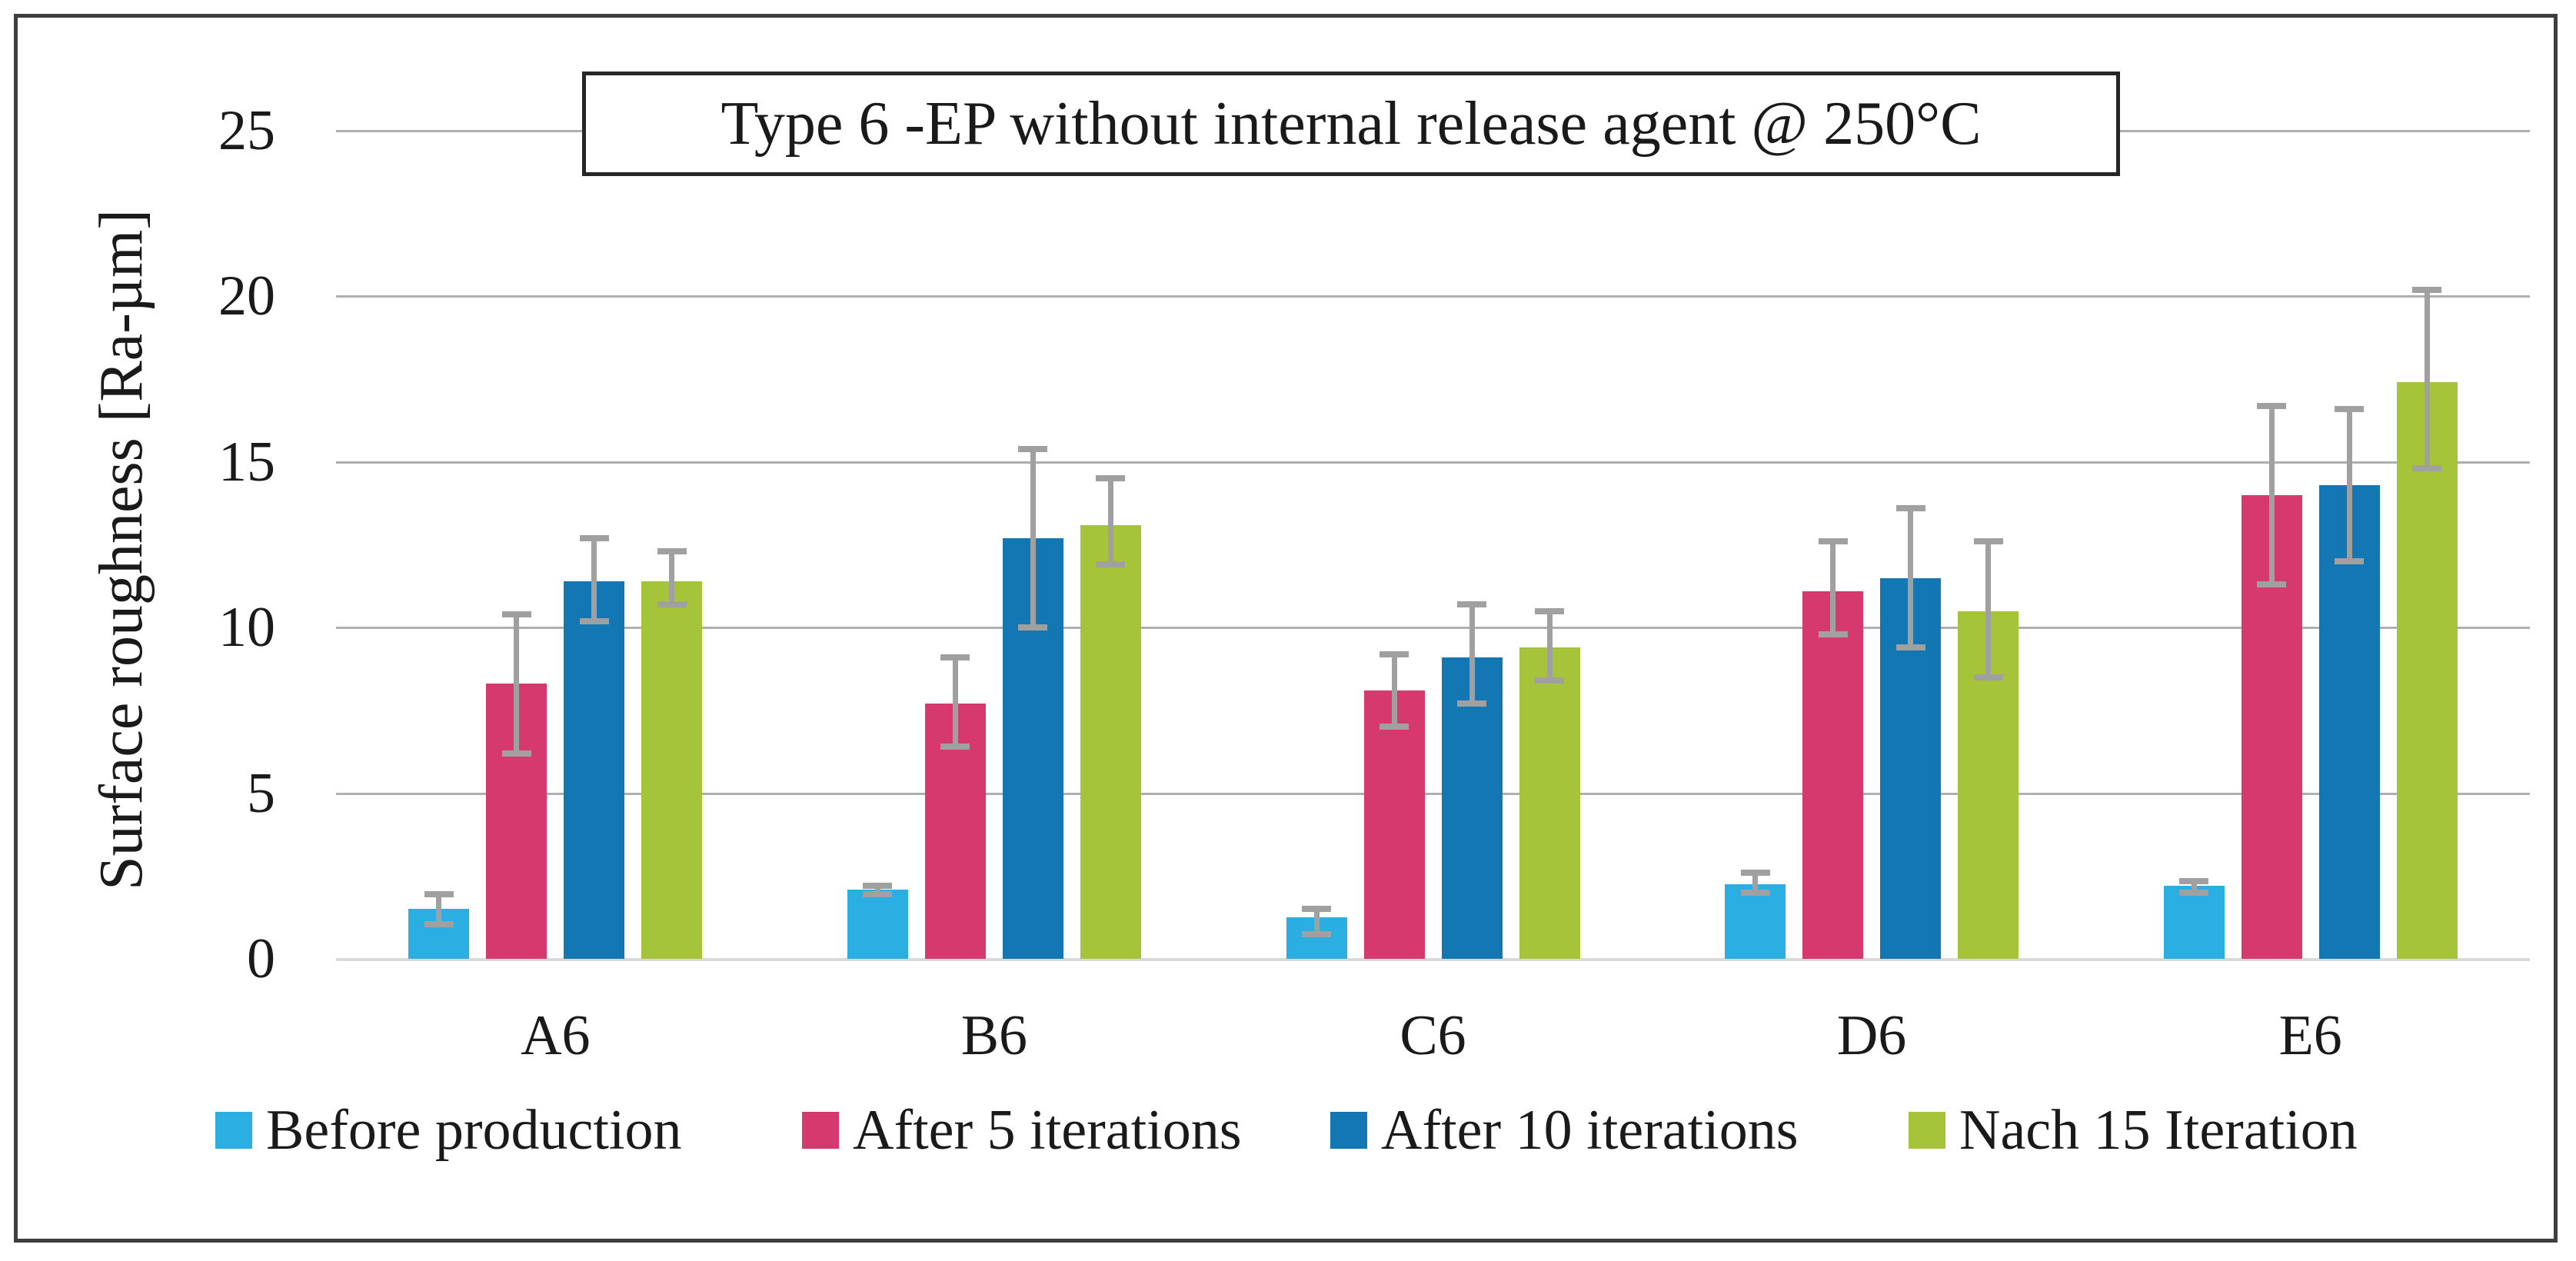  What do you see at coordinates (672, 551) in the screenshot?
I see `error-bar-top-cap-A6-series4` at bounding box center [672, 551].